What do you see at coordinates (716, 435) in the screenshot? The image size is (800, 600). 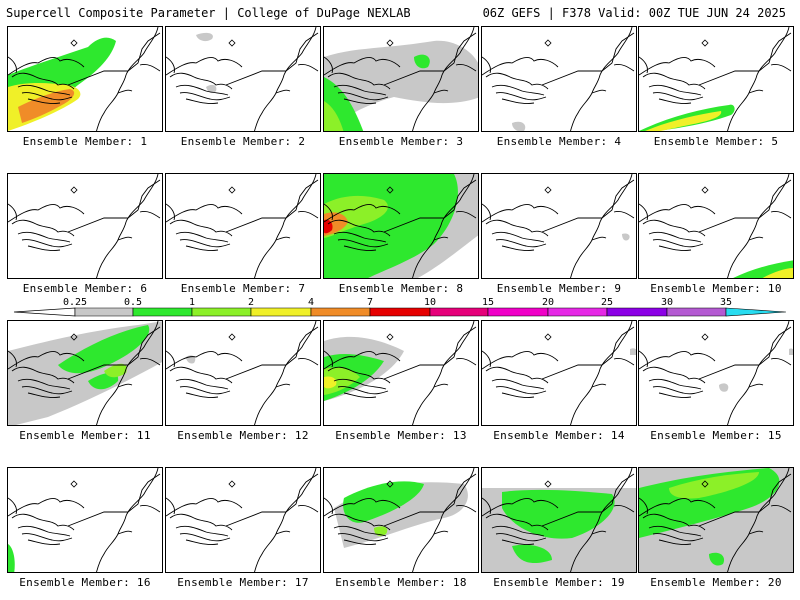 I see `ensemble-member-label: Ensemble Member: 15` at bounding box center [716, 435].